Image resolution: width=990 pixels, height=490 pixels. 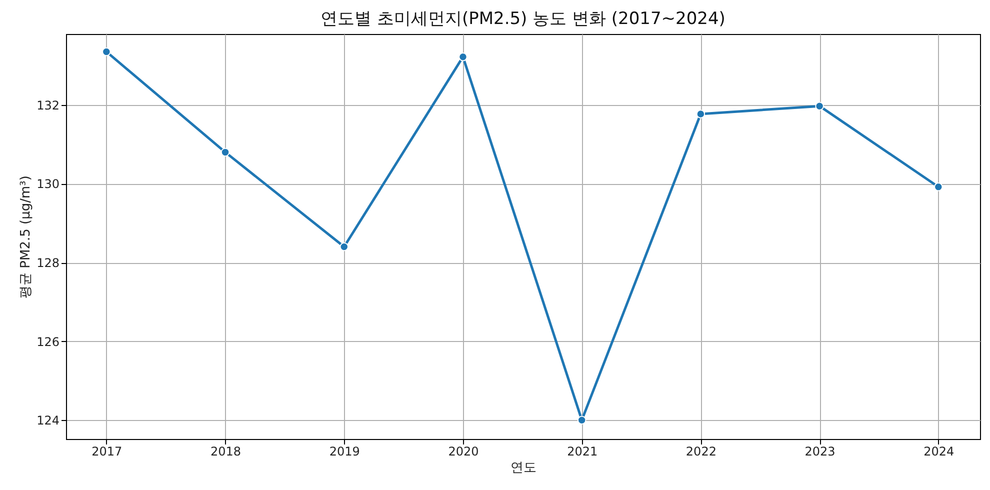 I want to click on chart-title: 연도별 초미세먼지(PM2.5) 농도 변화 (2017~2024), so click(x=523, y=19).